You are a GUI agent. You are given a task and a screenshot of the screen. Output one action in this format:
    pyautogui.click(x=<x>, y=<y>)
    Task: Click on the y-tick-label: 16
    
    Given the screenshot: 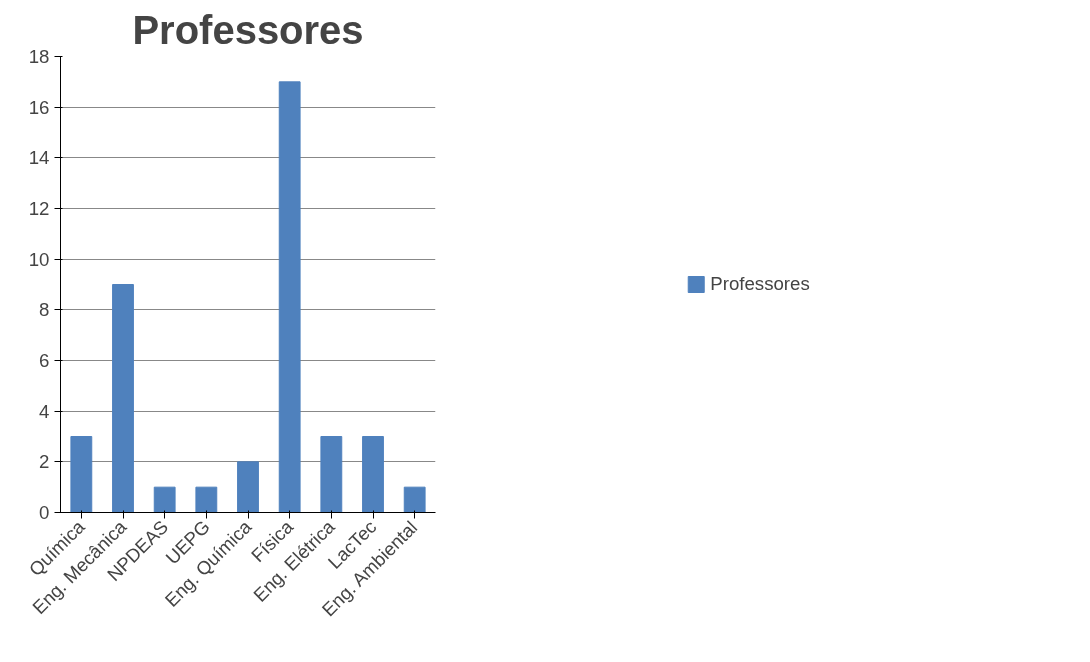 What is the action you would take?
    pyautogui.click(x=39, y=107)
    